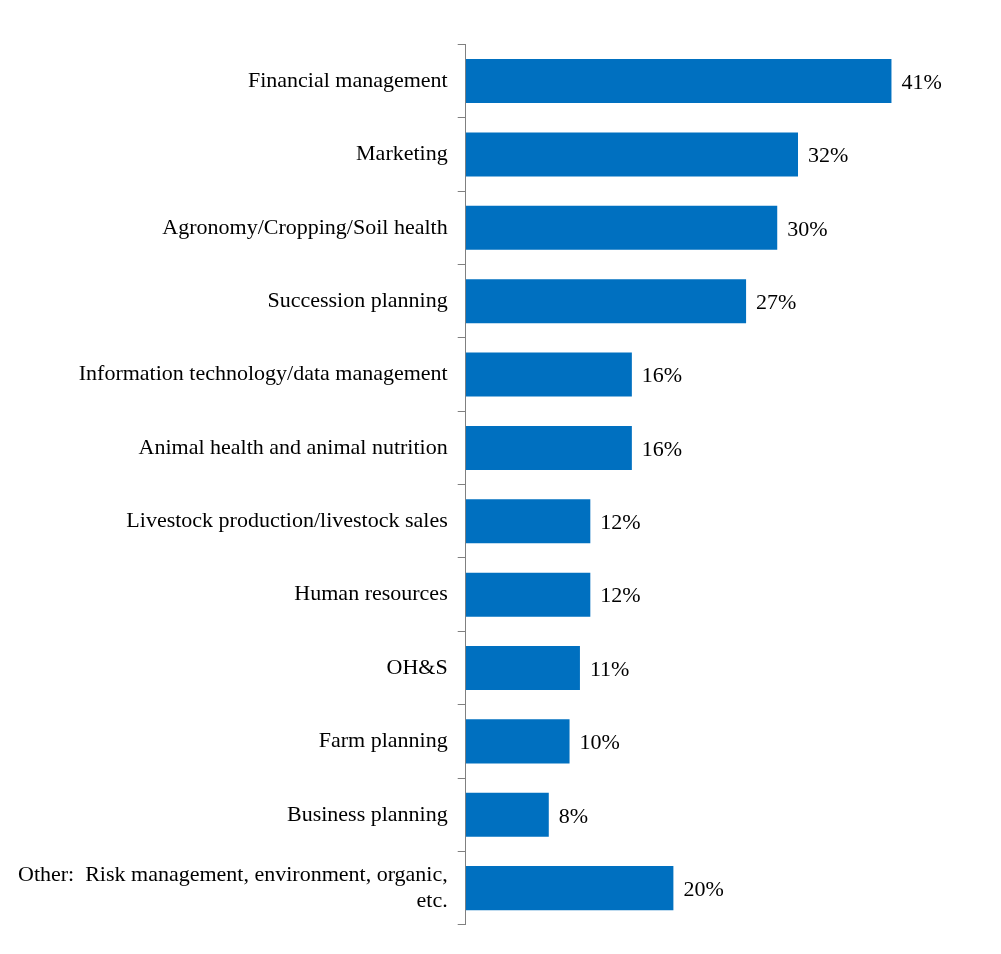 Image resolution: width=1001 pixels, height=954 pixels. Describe the element at coordinates (703, 888) in the screenshot. I see `data-label: 20%` at that location.